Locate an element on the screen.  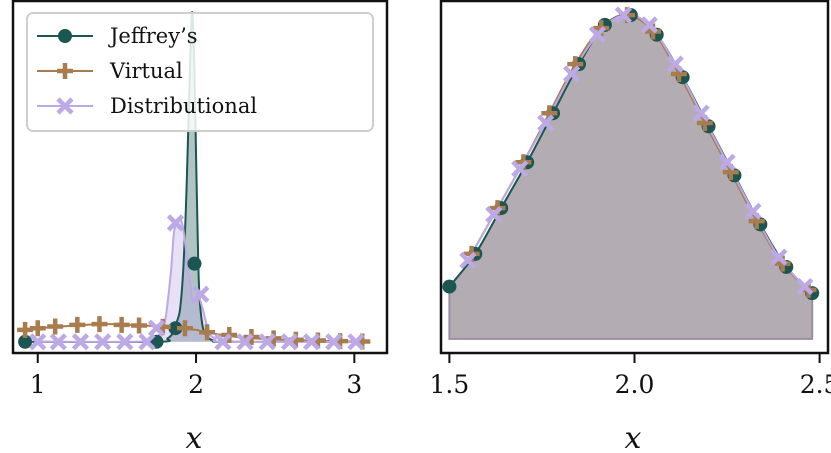
right-x-axis-label: x is located at coordinates (633, 437).